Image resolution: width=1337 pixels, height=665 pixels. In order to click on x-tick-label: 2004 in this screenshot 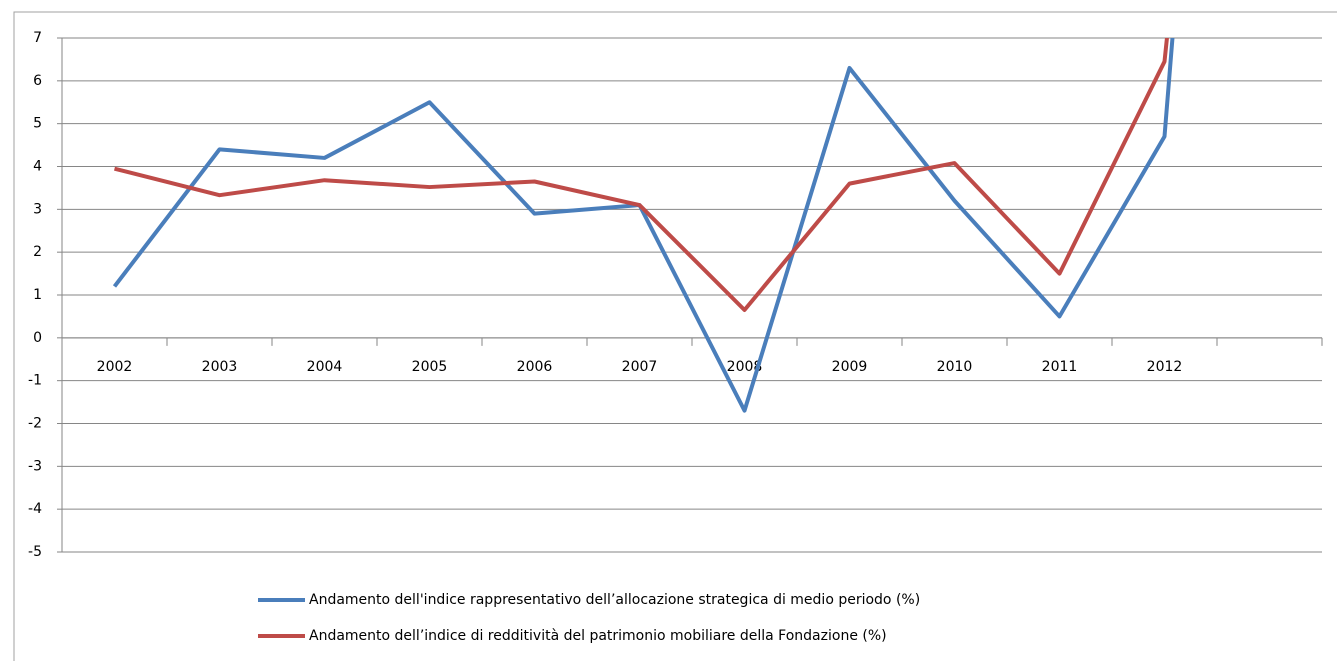, I will do `click(325, 367)`.